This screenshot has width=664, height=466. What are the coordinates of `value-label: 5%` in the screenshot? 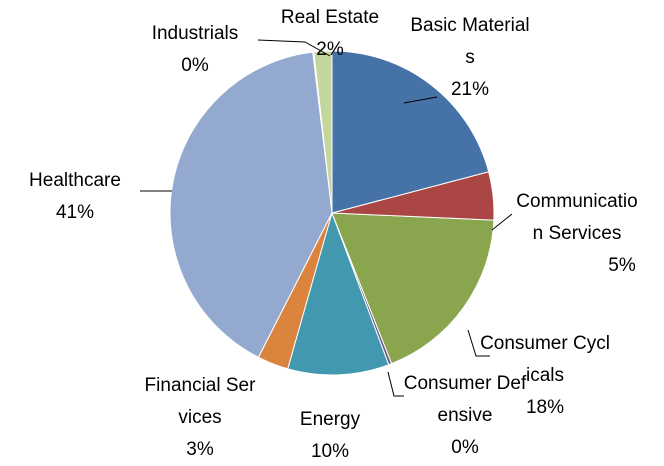 It's located at (622, 265).